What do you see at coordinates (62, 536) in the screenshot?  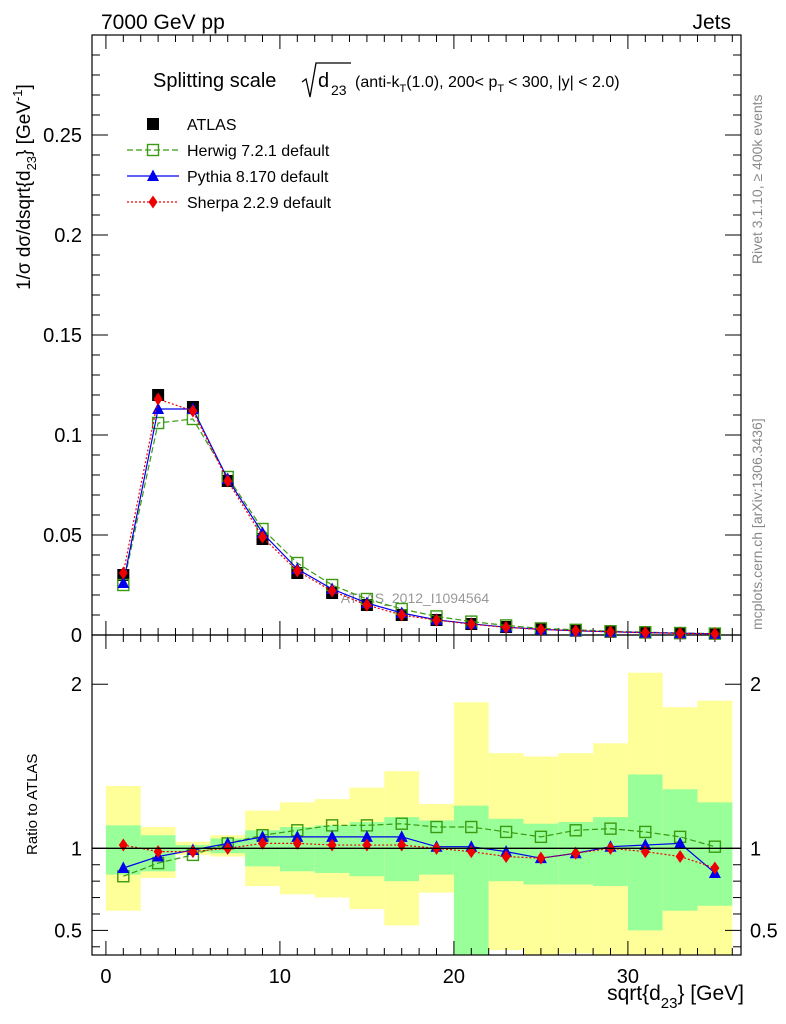 I see `main-y-tick-label: 0.05` at bounding box center [62, 536].